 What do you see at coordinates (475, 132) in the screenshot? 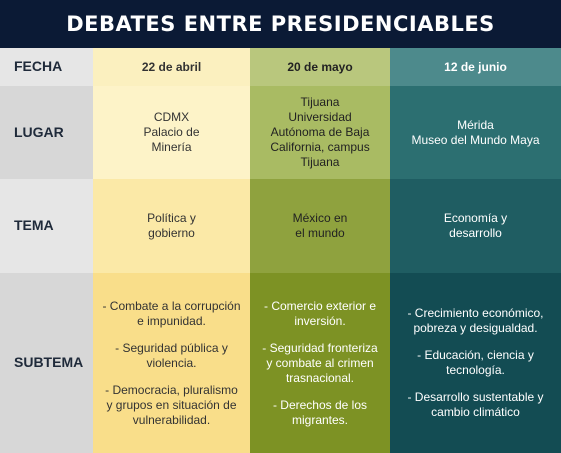
I see `lugar-cell-3: Mérida Museo del Mundo Maya` at bounding box center [475, 132].